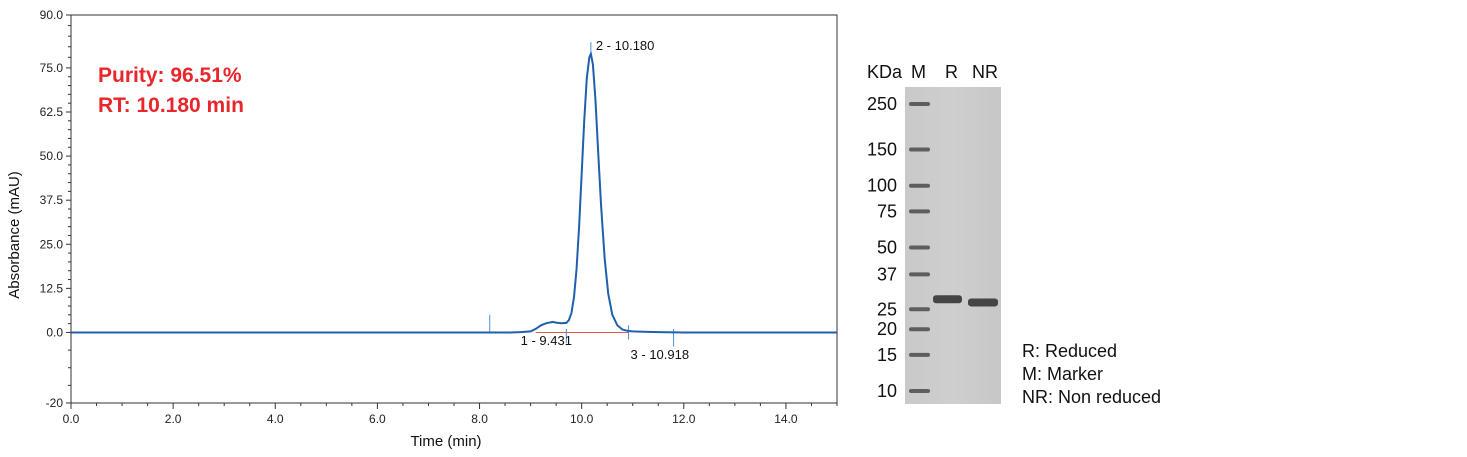  What do you see at coordinates (947, 299) in the screenshot?
I see `band-reduced` at bounding box center [947, 299].